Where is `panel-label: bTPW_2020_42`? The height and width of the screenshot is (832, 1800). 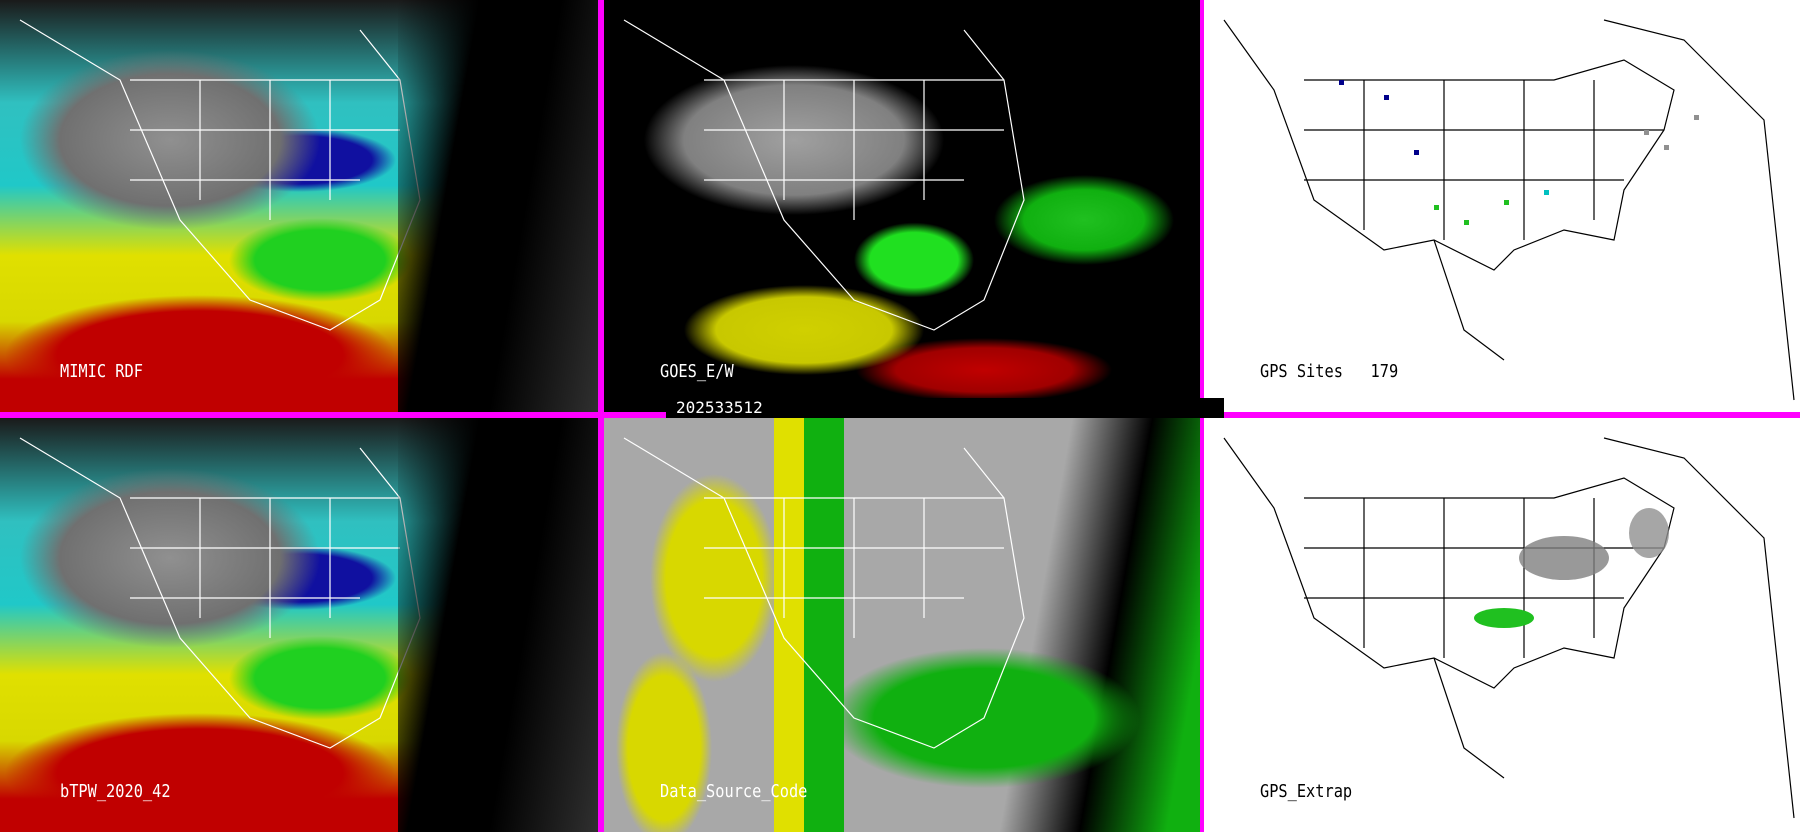
panel-label: bTPW_2020_42 is located at coordinates (115, 791).